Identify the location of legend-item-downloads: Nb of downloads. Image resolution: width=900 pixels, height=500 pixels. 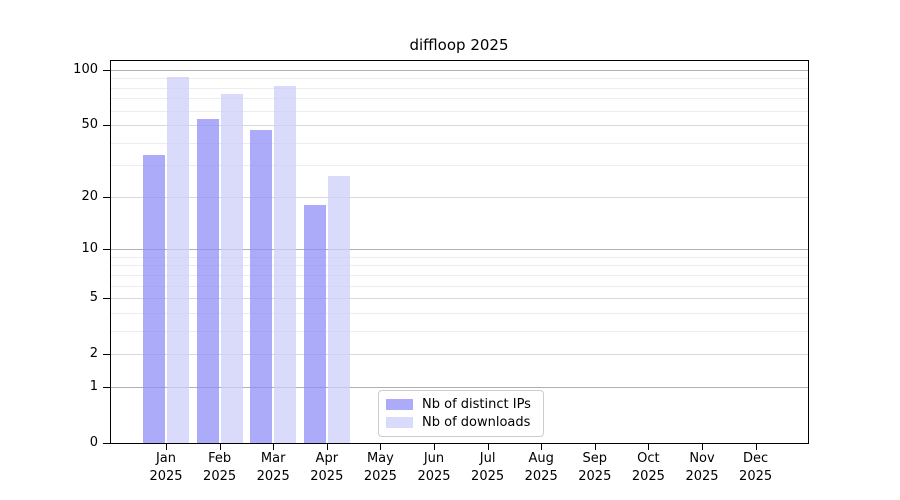
(461, 422).